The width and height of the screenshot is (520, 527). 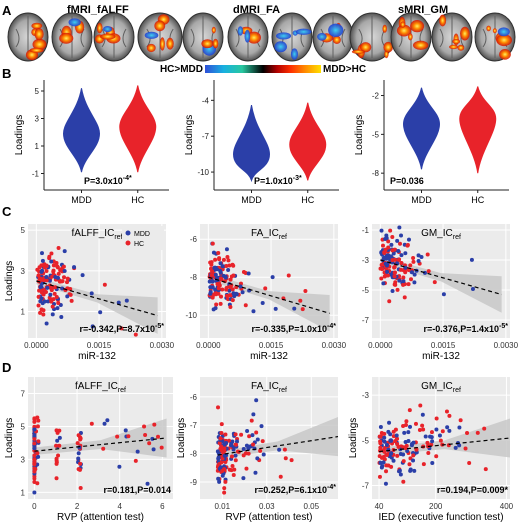 I want to click on y-tick-label: 5, so click(x=37, y=91).